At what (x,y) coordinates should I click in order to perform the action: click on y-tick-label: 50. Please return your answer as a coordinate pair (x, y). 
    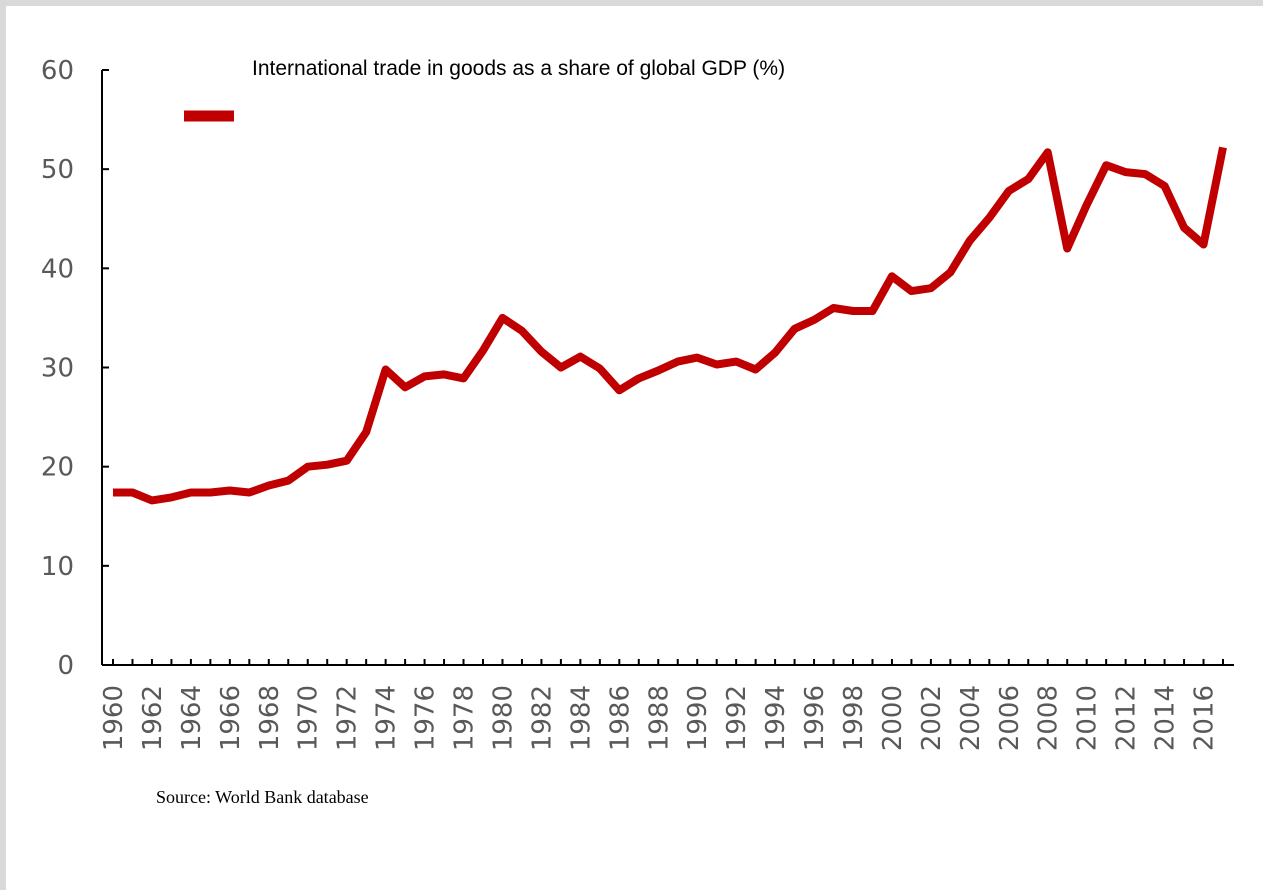
    Looking at the image, I should click on (57, 170).